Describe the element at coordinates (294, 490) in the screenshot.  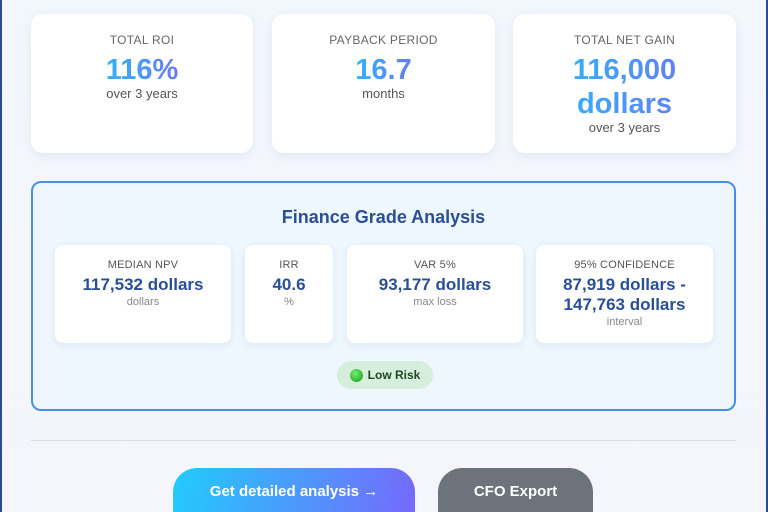
I see `get-detailed-analysis-button: Get detailed analysis →` at that location.